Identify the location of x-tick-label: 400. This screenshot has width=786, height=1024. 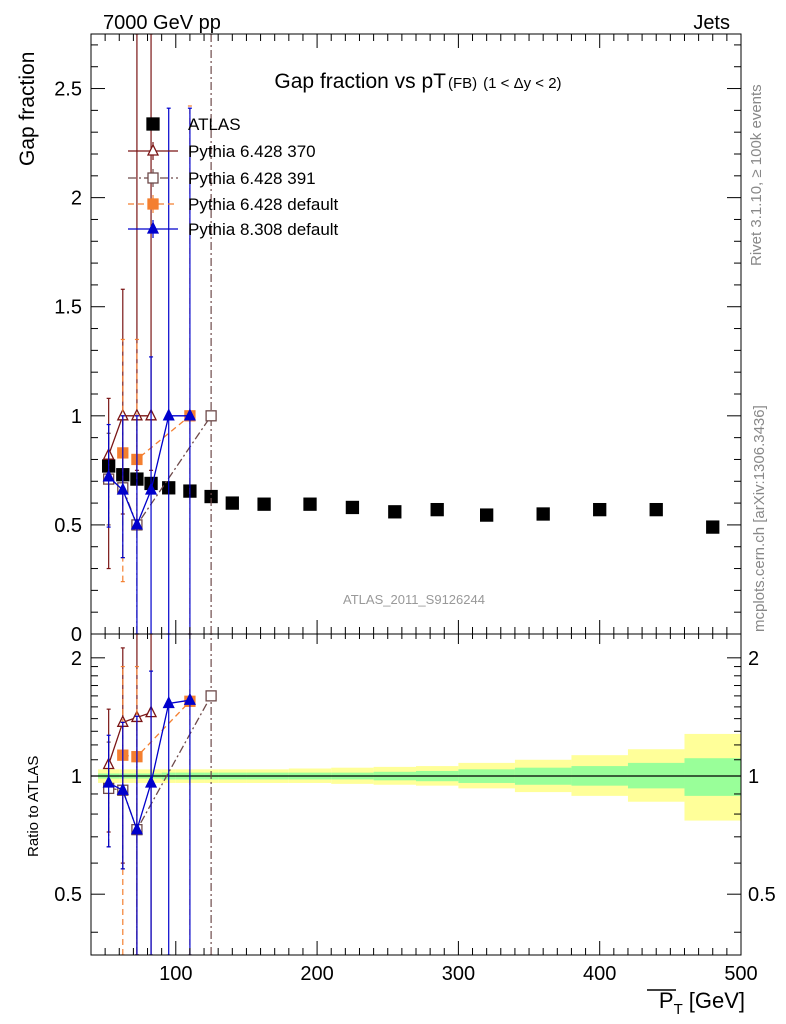
(599, 974).